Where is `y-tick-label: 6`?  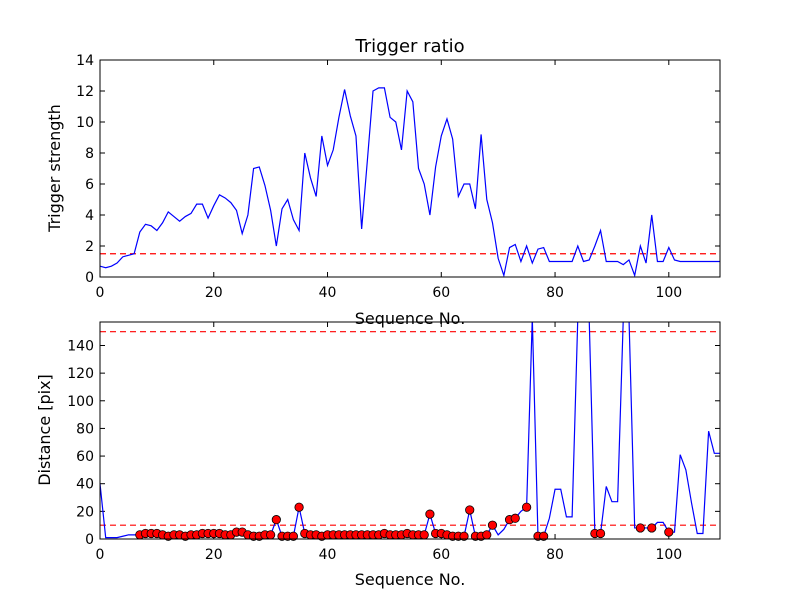
y-tick-label: 6 is located at coordinates (89, 185).